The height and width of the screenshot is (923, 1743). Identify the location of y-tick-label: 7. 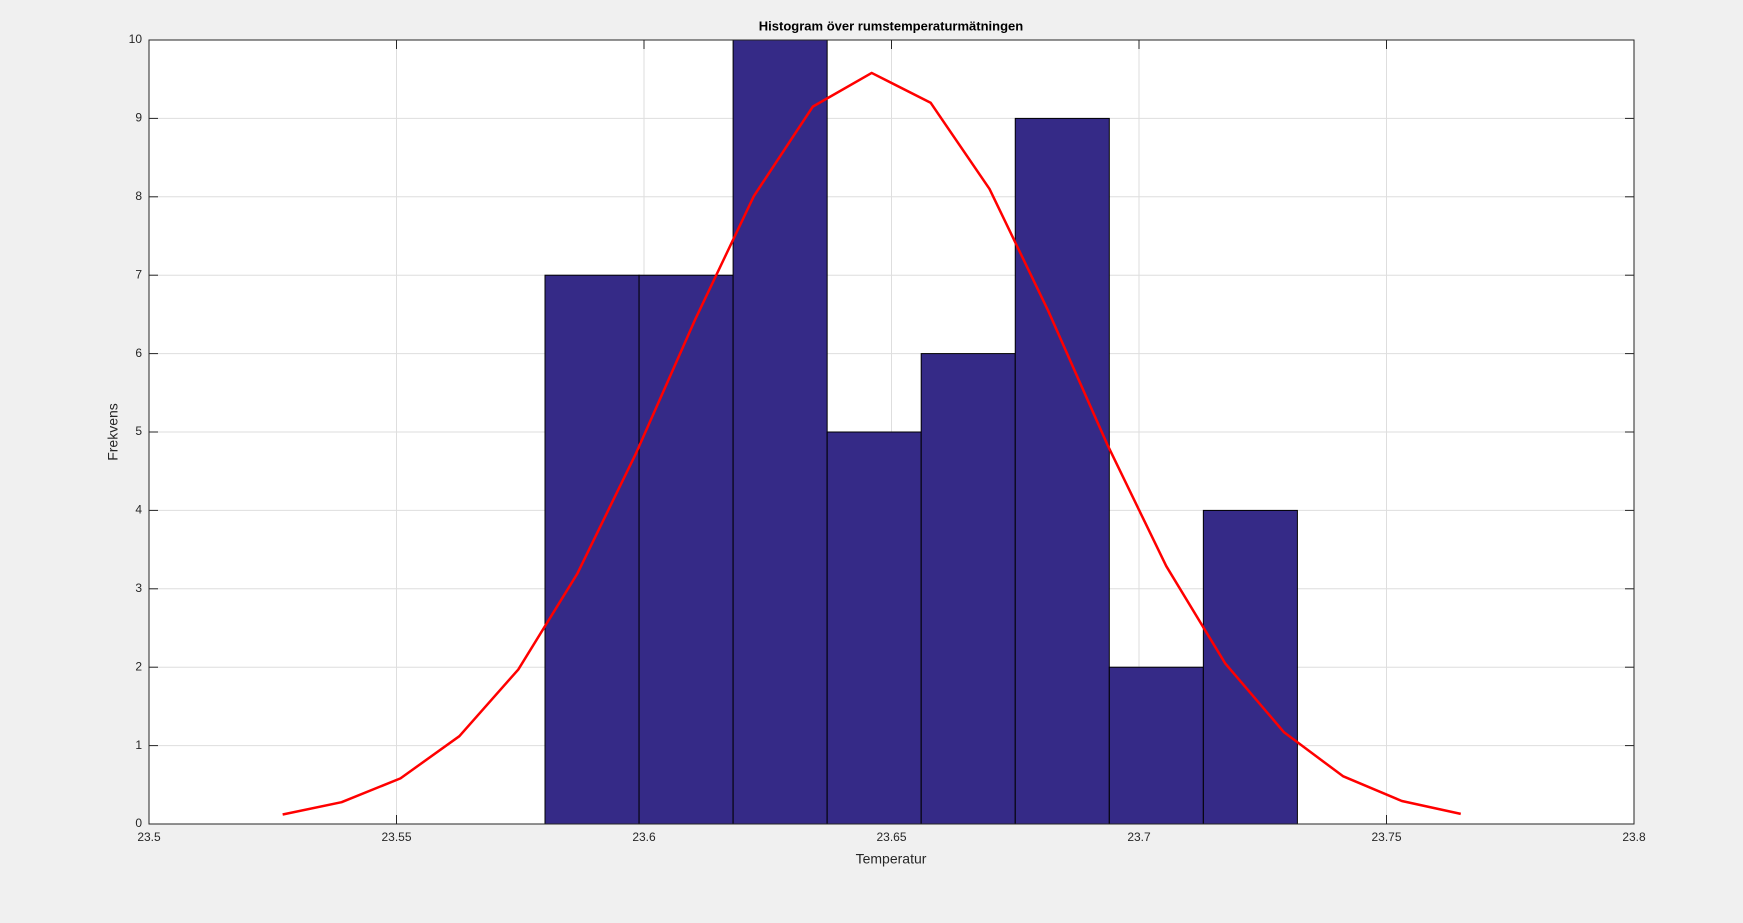
(138, 274).